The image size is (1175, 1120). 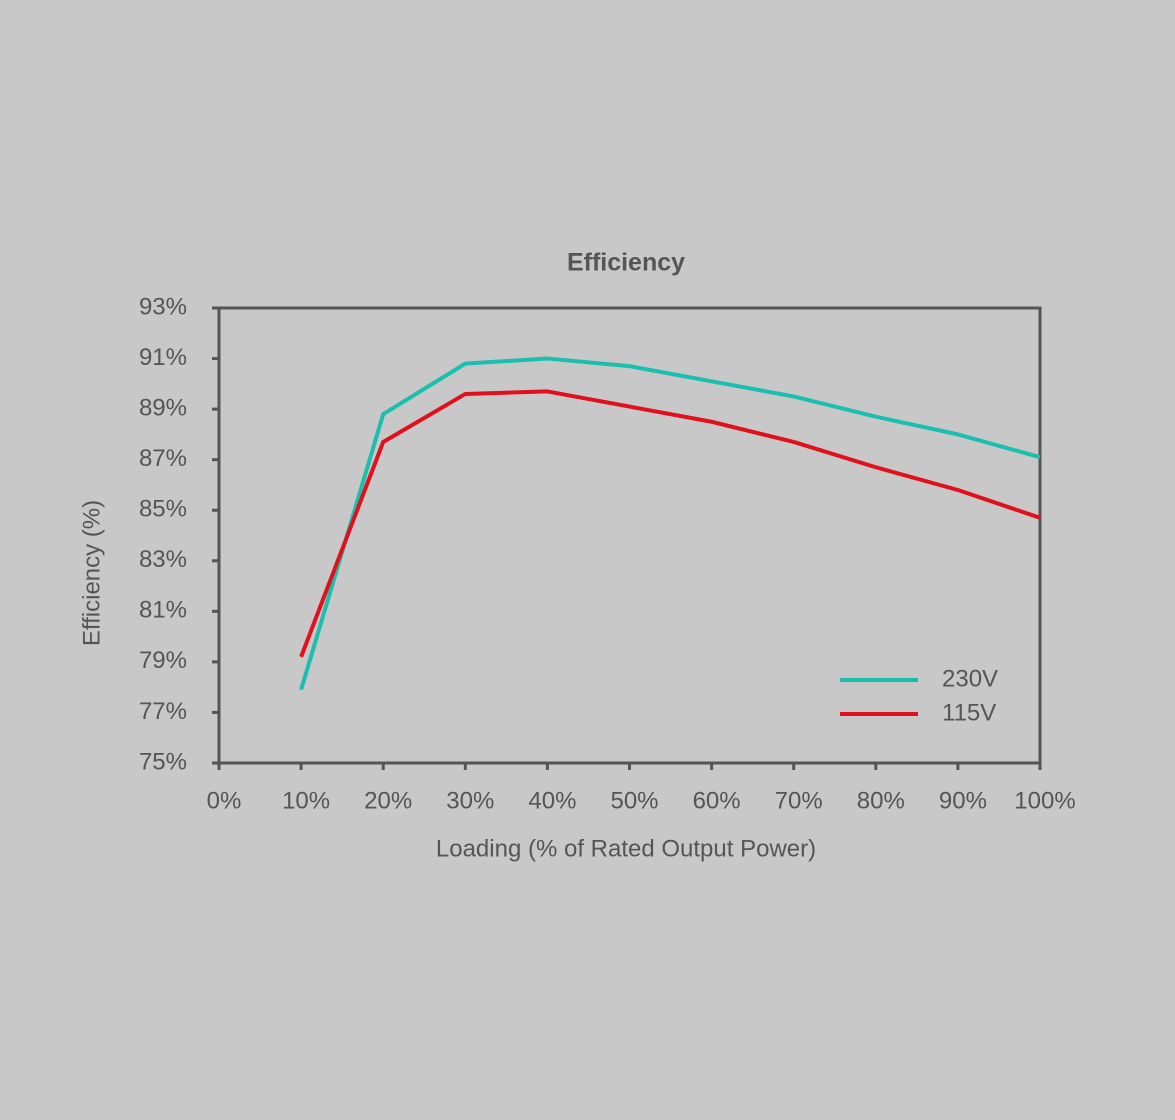 I want to click on x-tick-label: 30%, so click(x=470, y=800).